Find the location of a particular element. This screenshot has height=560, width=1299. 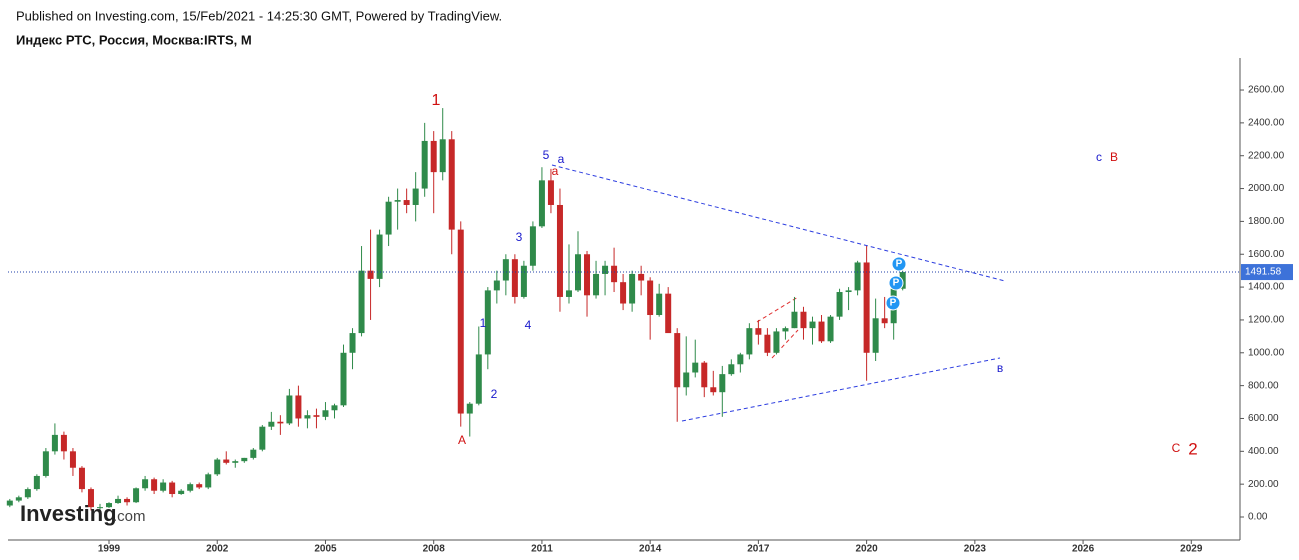

x-tick-label: 2017 is located at coordinates (758, 549).